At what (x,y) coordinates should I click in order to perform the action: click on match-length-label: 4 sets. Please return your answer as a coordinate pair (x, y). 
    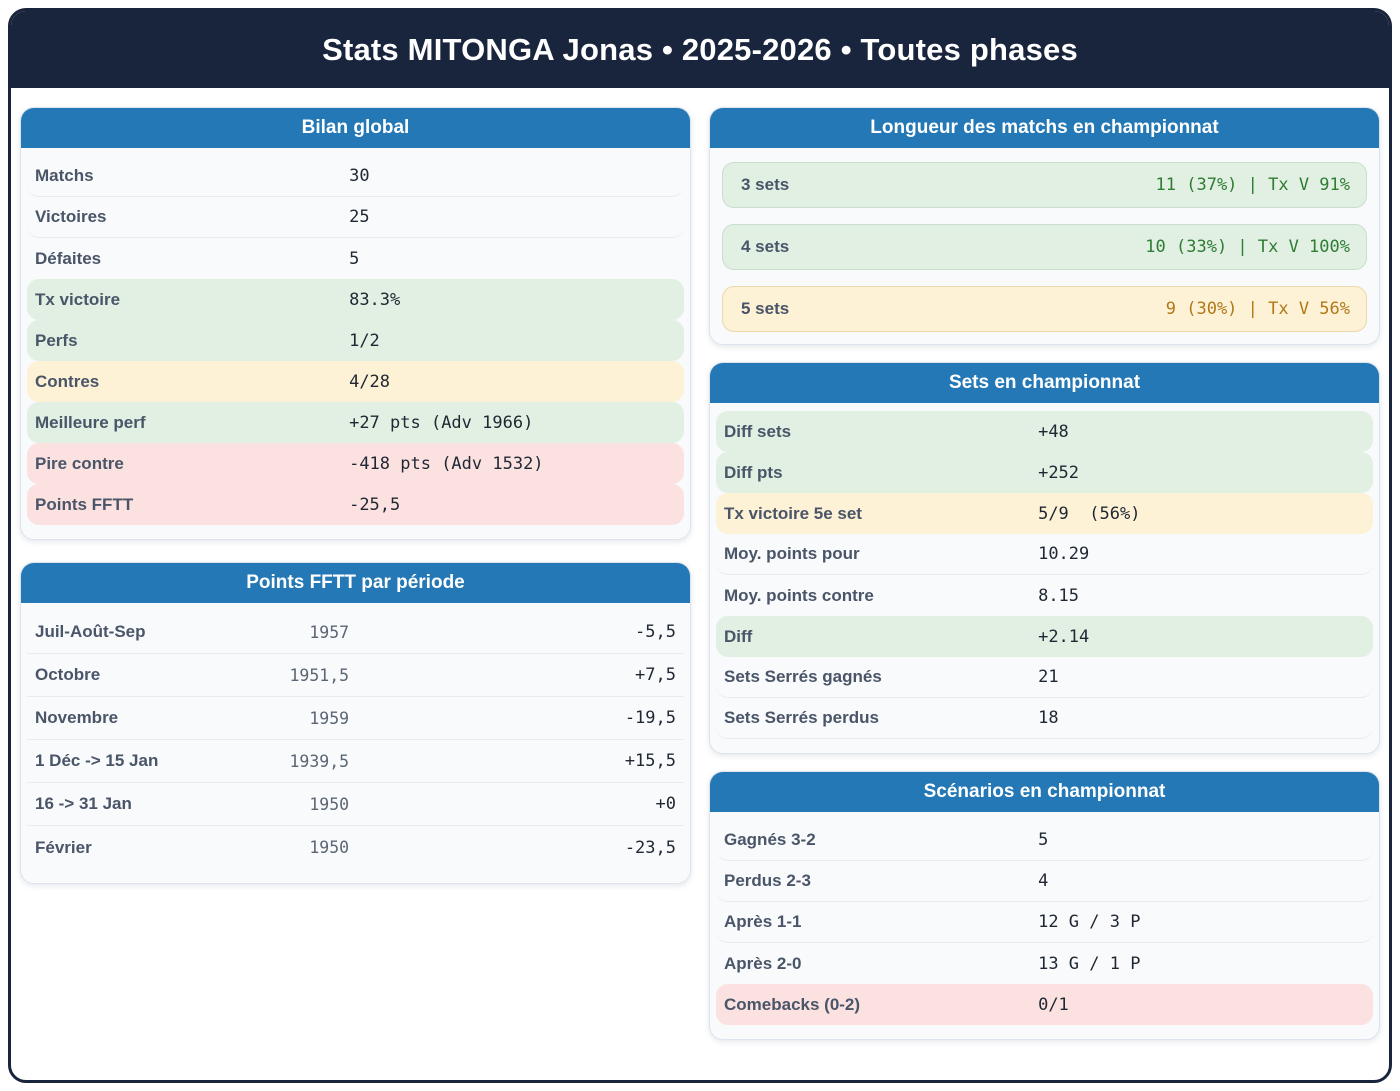
    Looking at the image, I should click on (765, 246).